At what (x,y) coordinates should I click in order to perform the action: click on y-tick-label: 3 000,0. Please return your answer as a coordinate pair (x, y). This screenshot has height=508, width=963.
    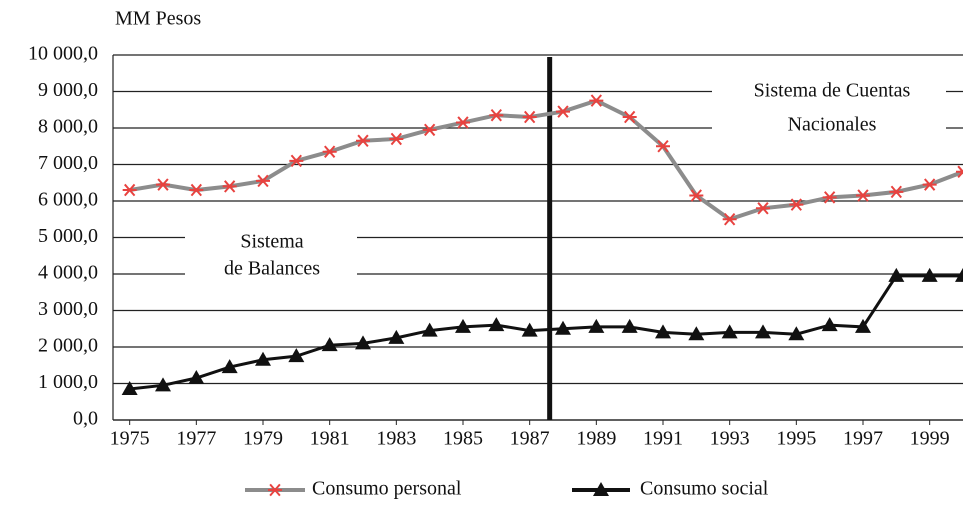
    Looking at the image, I should click on (68, 309).